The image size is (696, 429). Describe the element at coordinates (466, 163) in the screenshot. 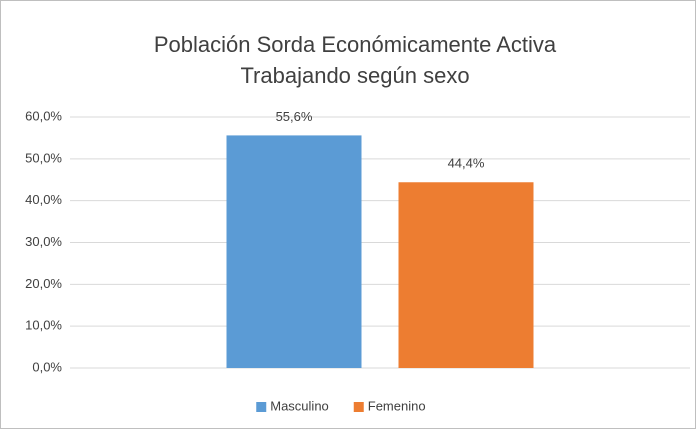

I see `data-label: 44,4%` at that location.